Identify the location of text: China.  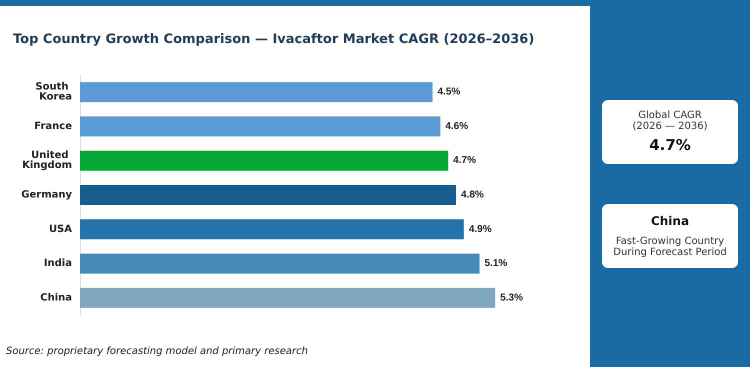
(670, 221).